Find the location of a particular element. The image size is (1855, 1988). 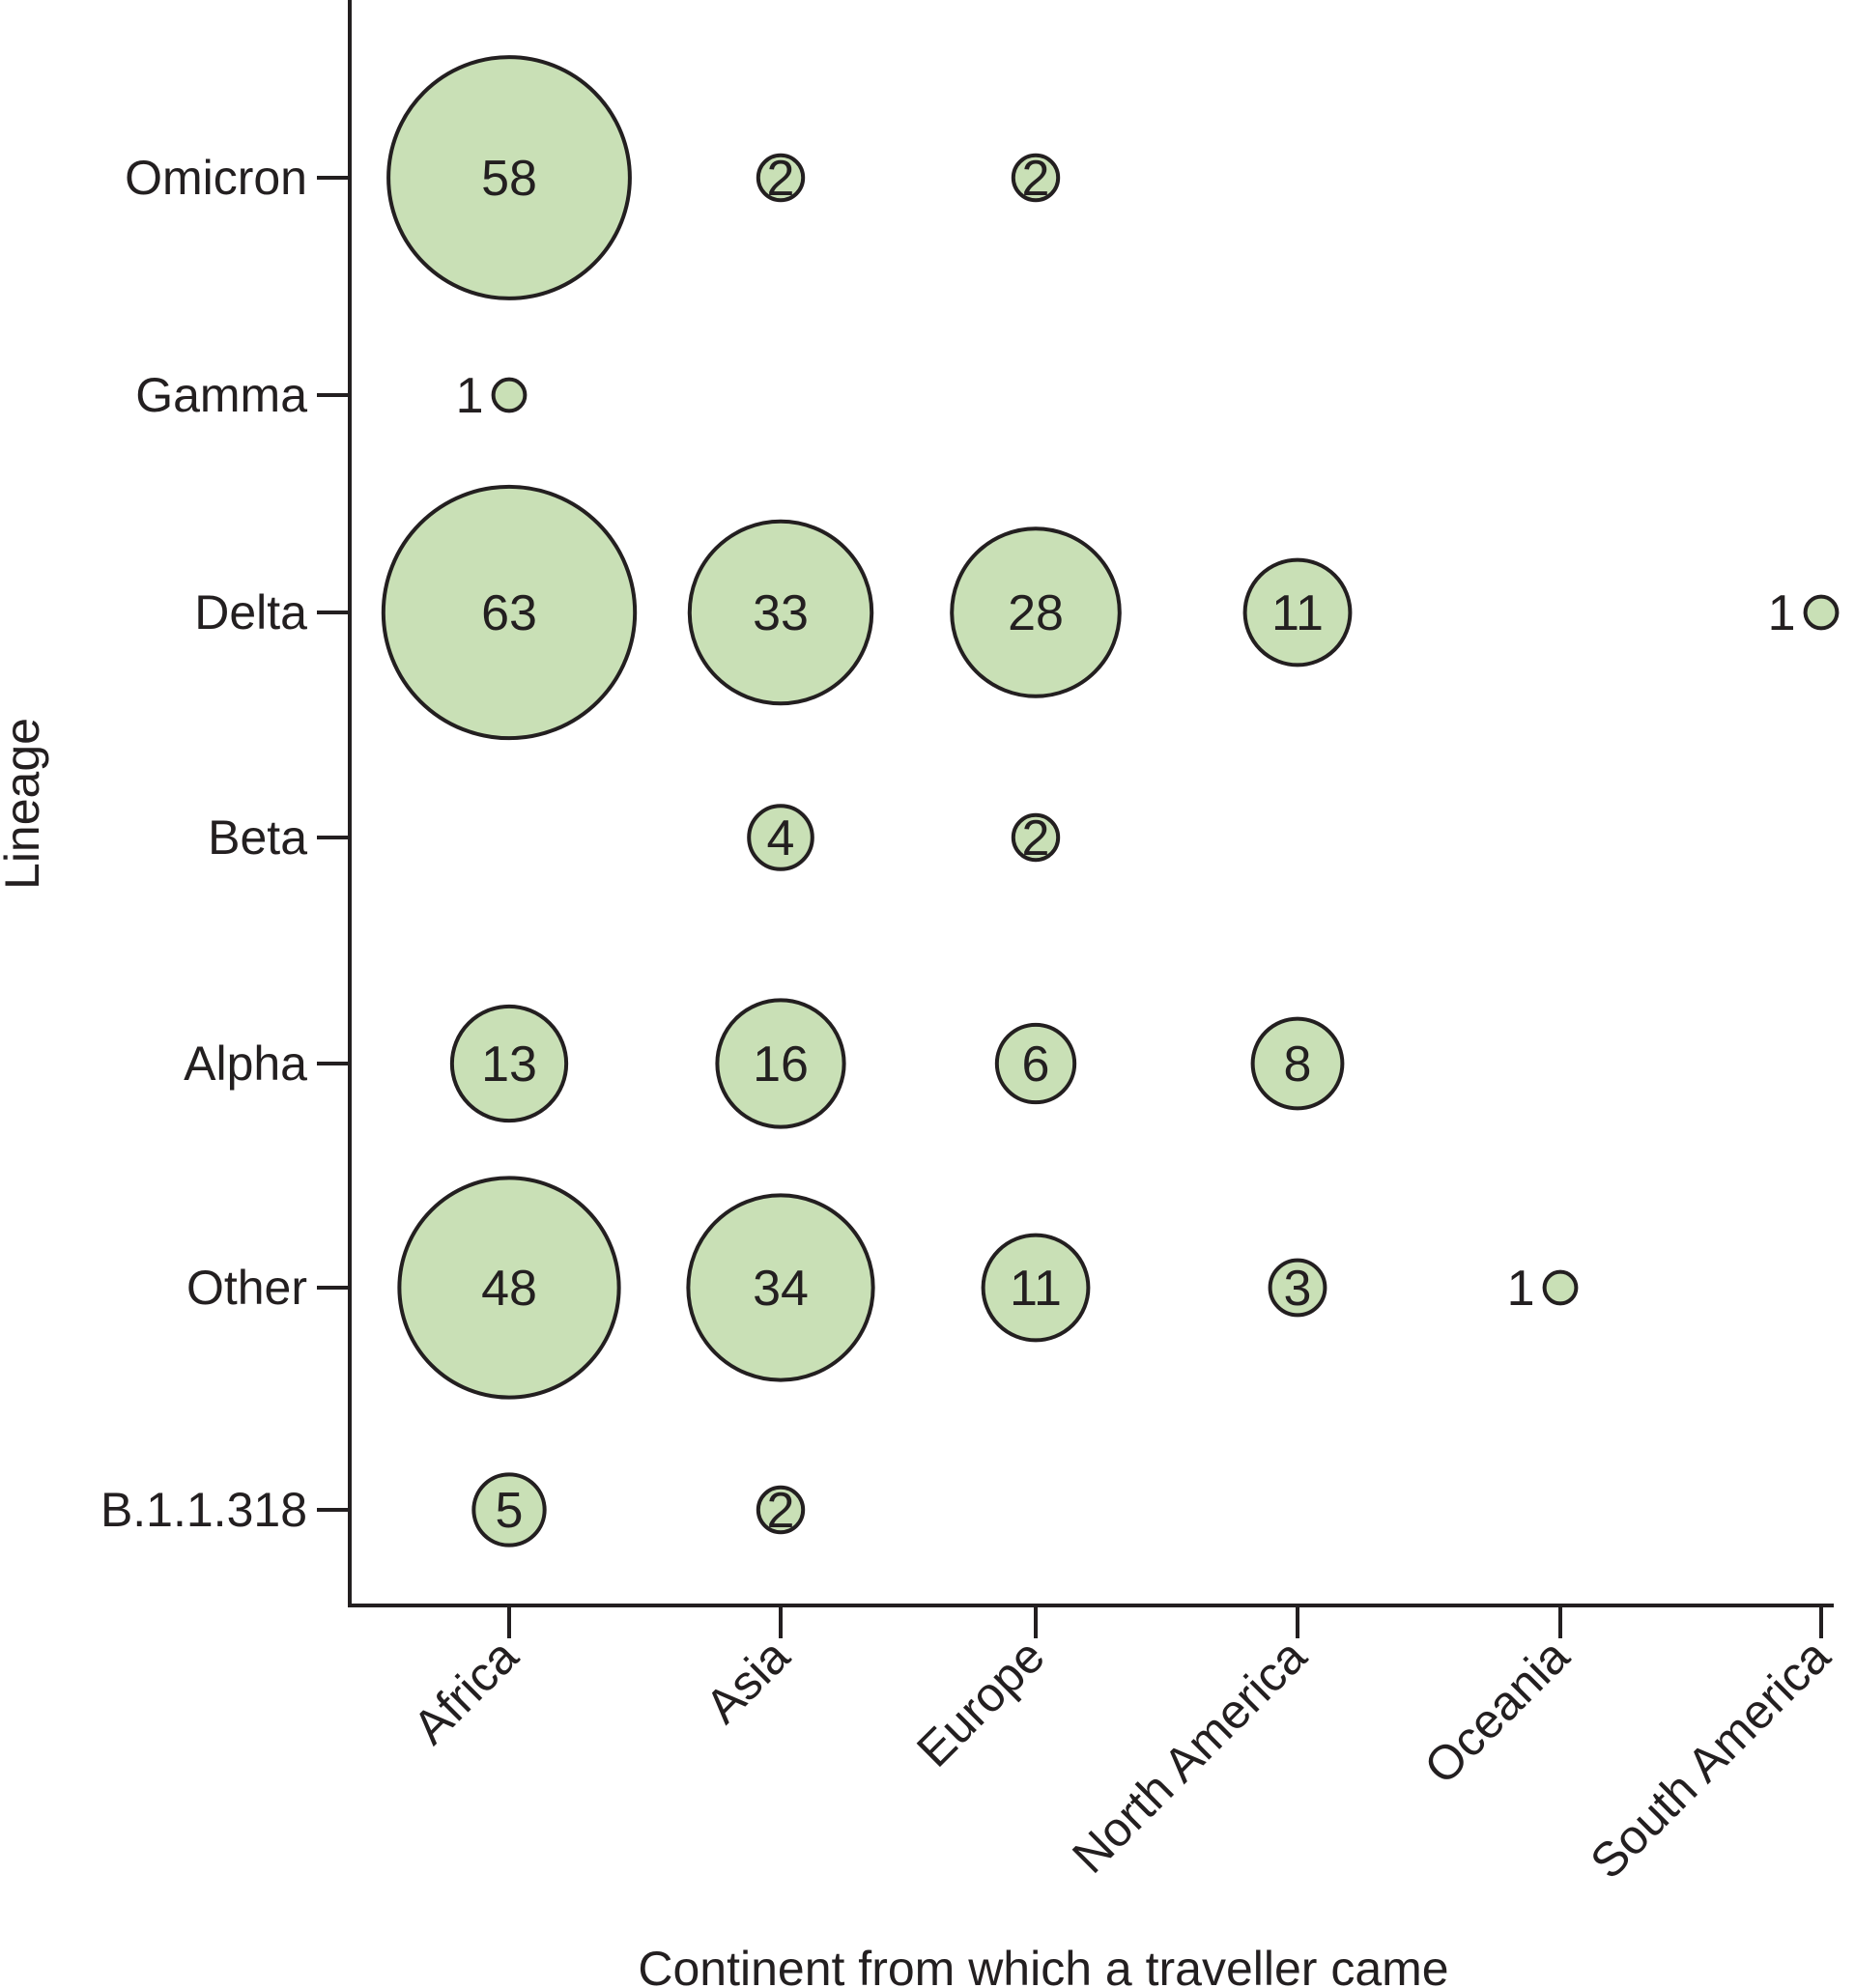

y-axis-title: Lineage is located at coordinates (25, 804).